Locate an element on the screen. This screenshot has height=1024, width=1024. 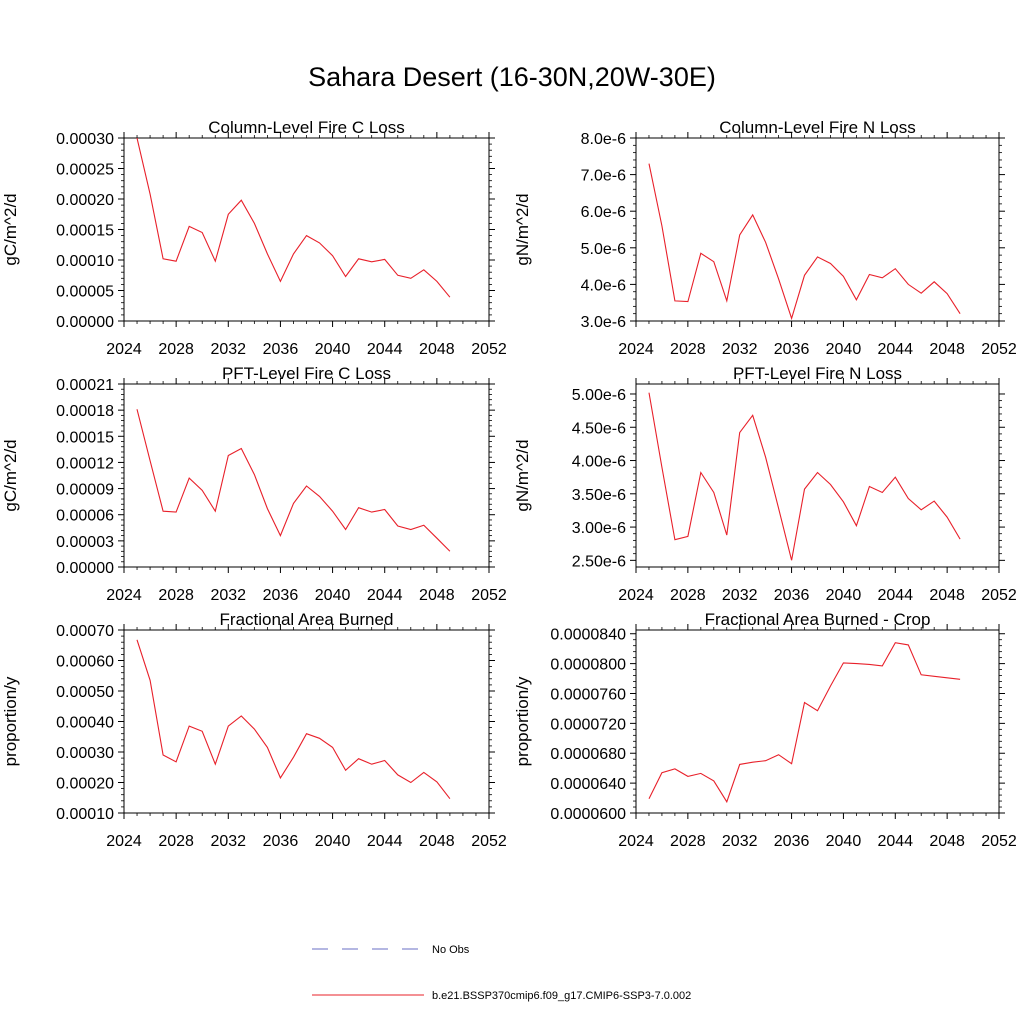
y-tick-label: 0.00030 is located at coordinates (85, 139).